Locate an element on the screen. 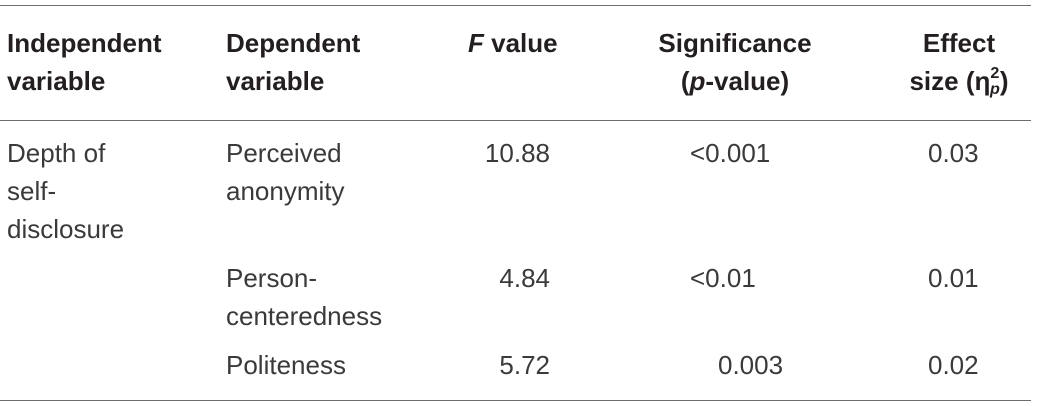  row-3-significance: 0.003 is located at coordinates (751, 365).